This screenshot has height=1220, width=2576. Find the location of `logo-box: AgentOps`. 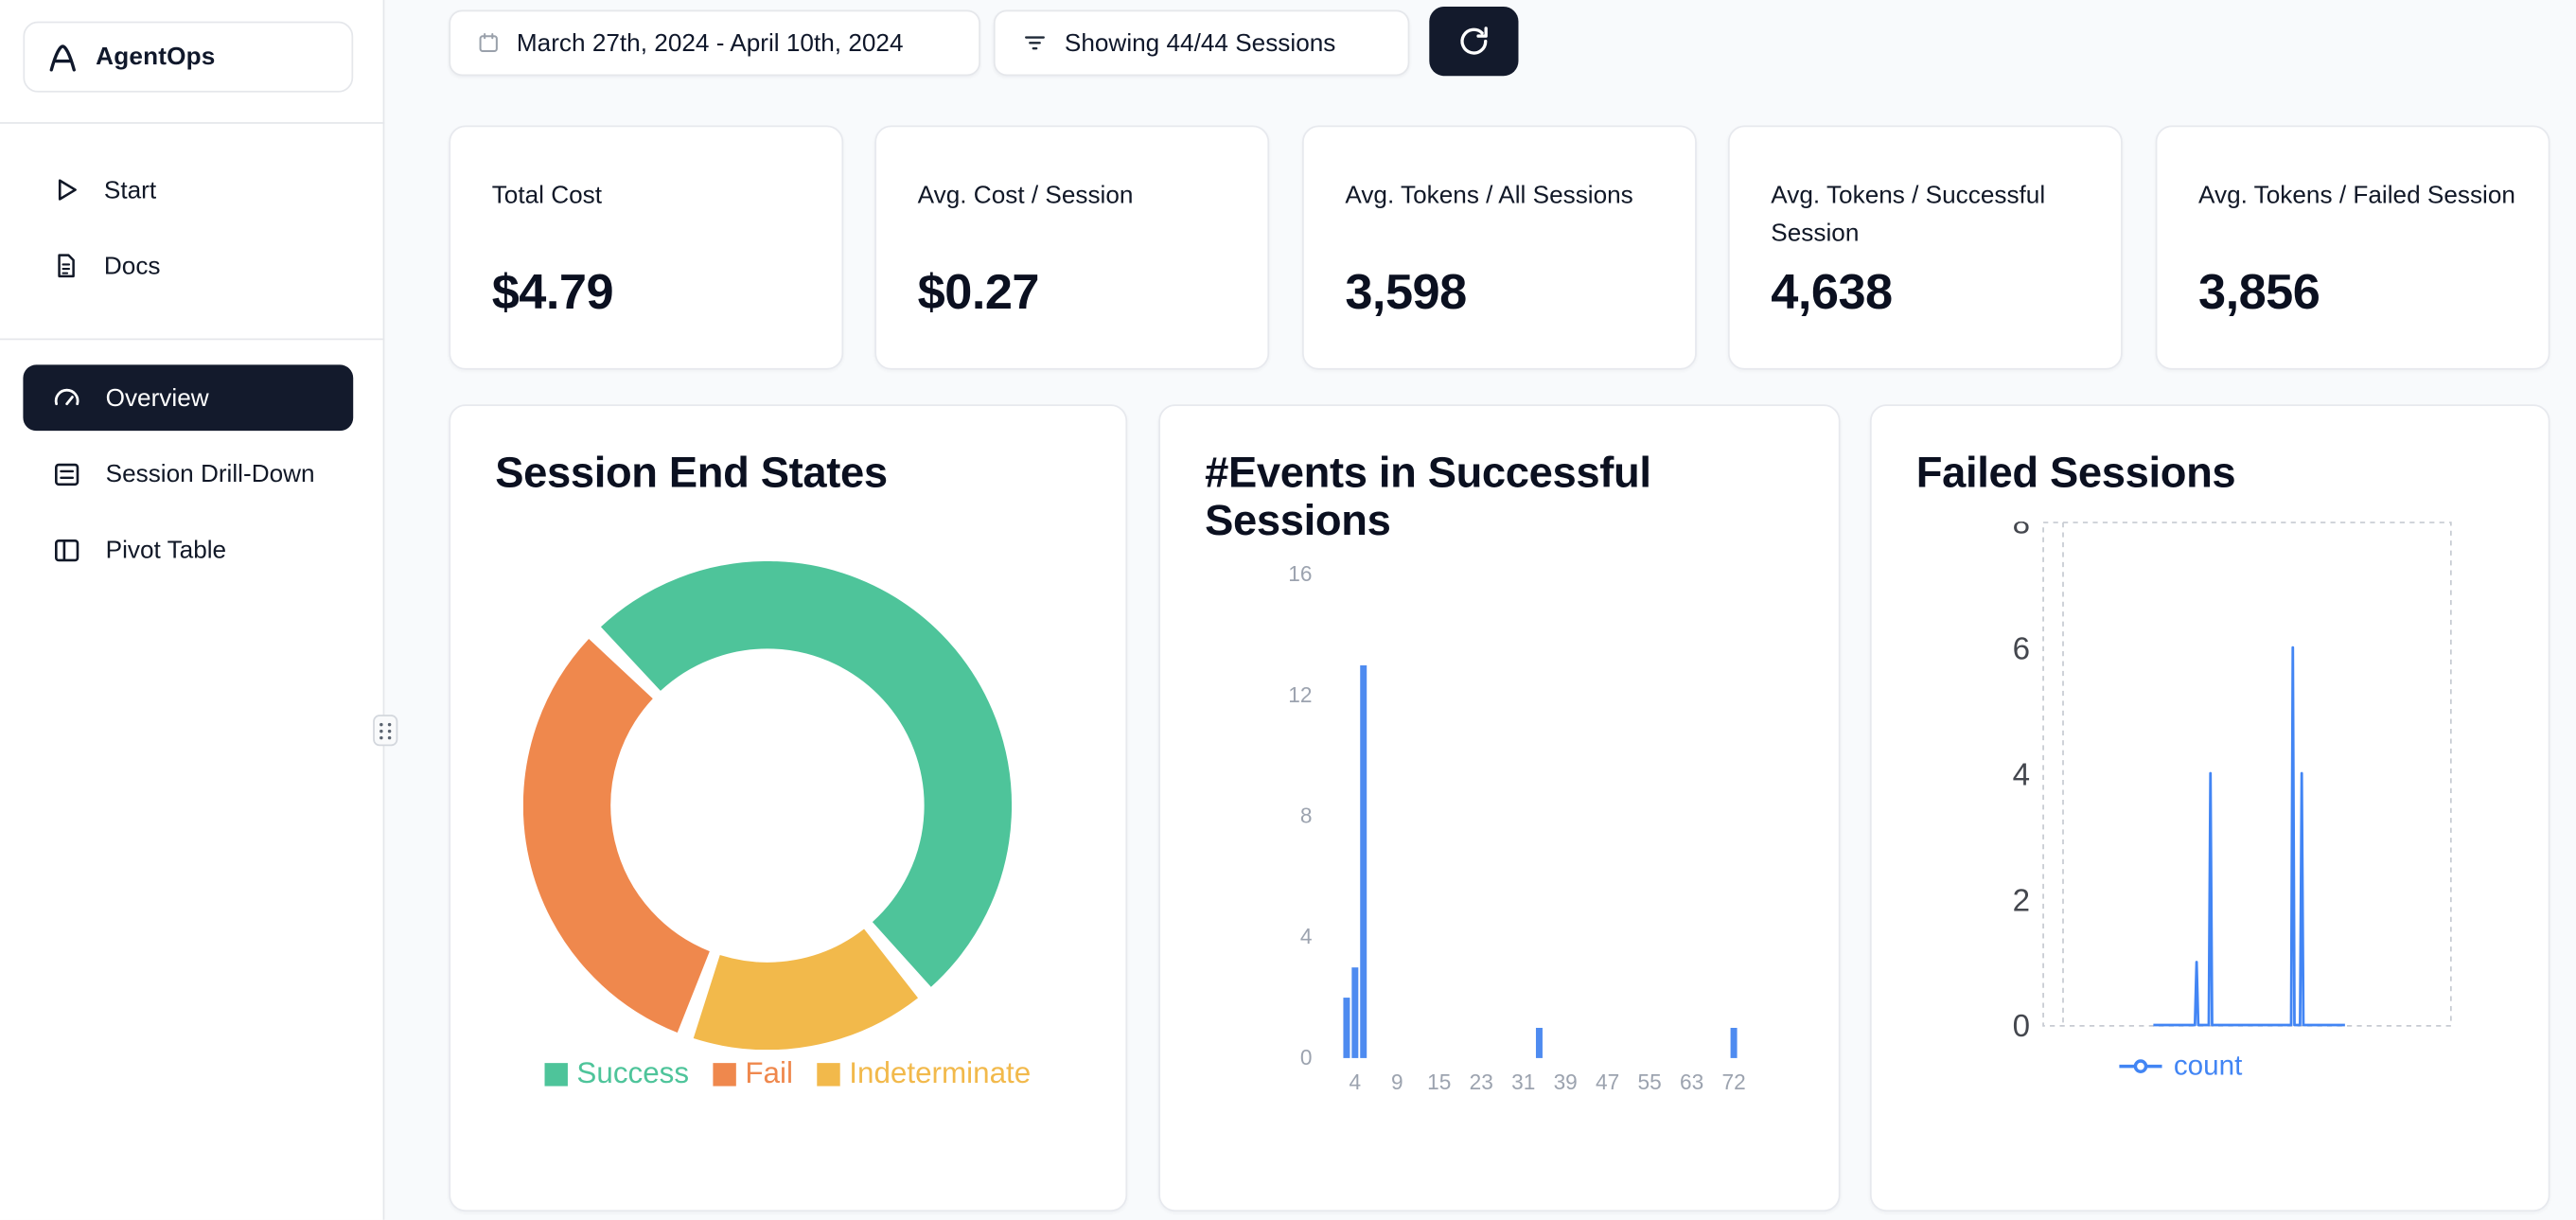

logo-box: AgentOps is located at coordinates (188, 57).